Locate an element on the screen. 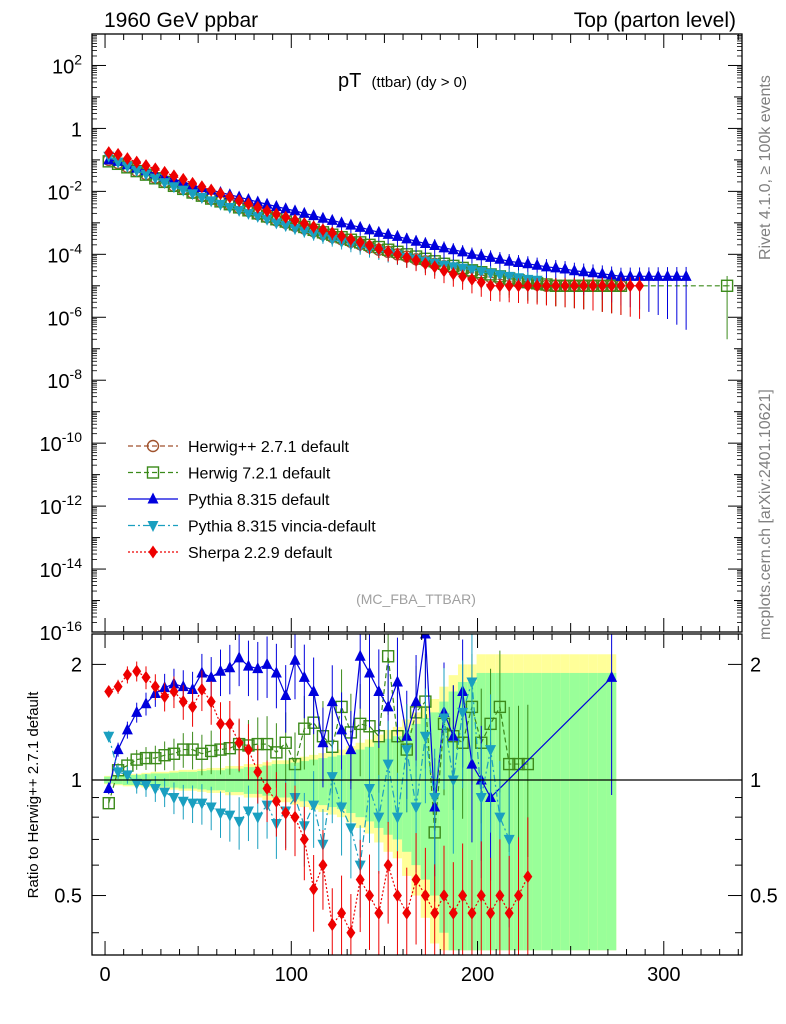 The width and height of the screenshot is (786, 1024). analysis-tag: (MC_FBA_TTBAR) is located at coordinates (416, 599).